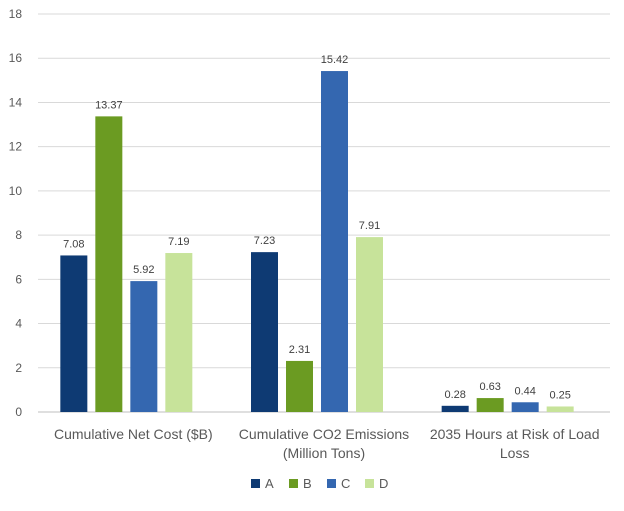 This screenshot has height=511, width=624. Describe the element at coordinates (264, 241) in the screenshot. I see `data-label: 7.23` at that location.